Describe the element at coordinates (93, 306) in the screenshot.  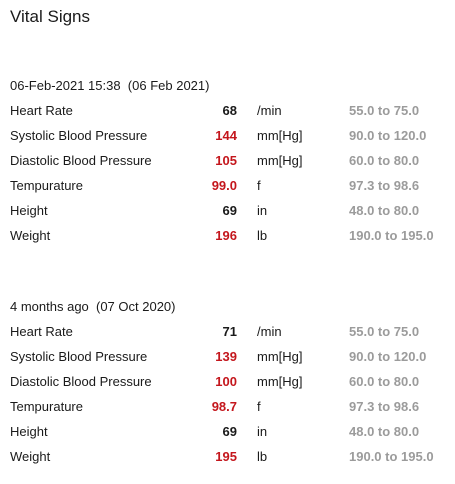
I see `section-date: 4 months ago (07 Oct 2020)` at that location.